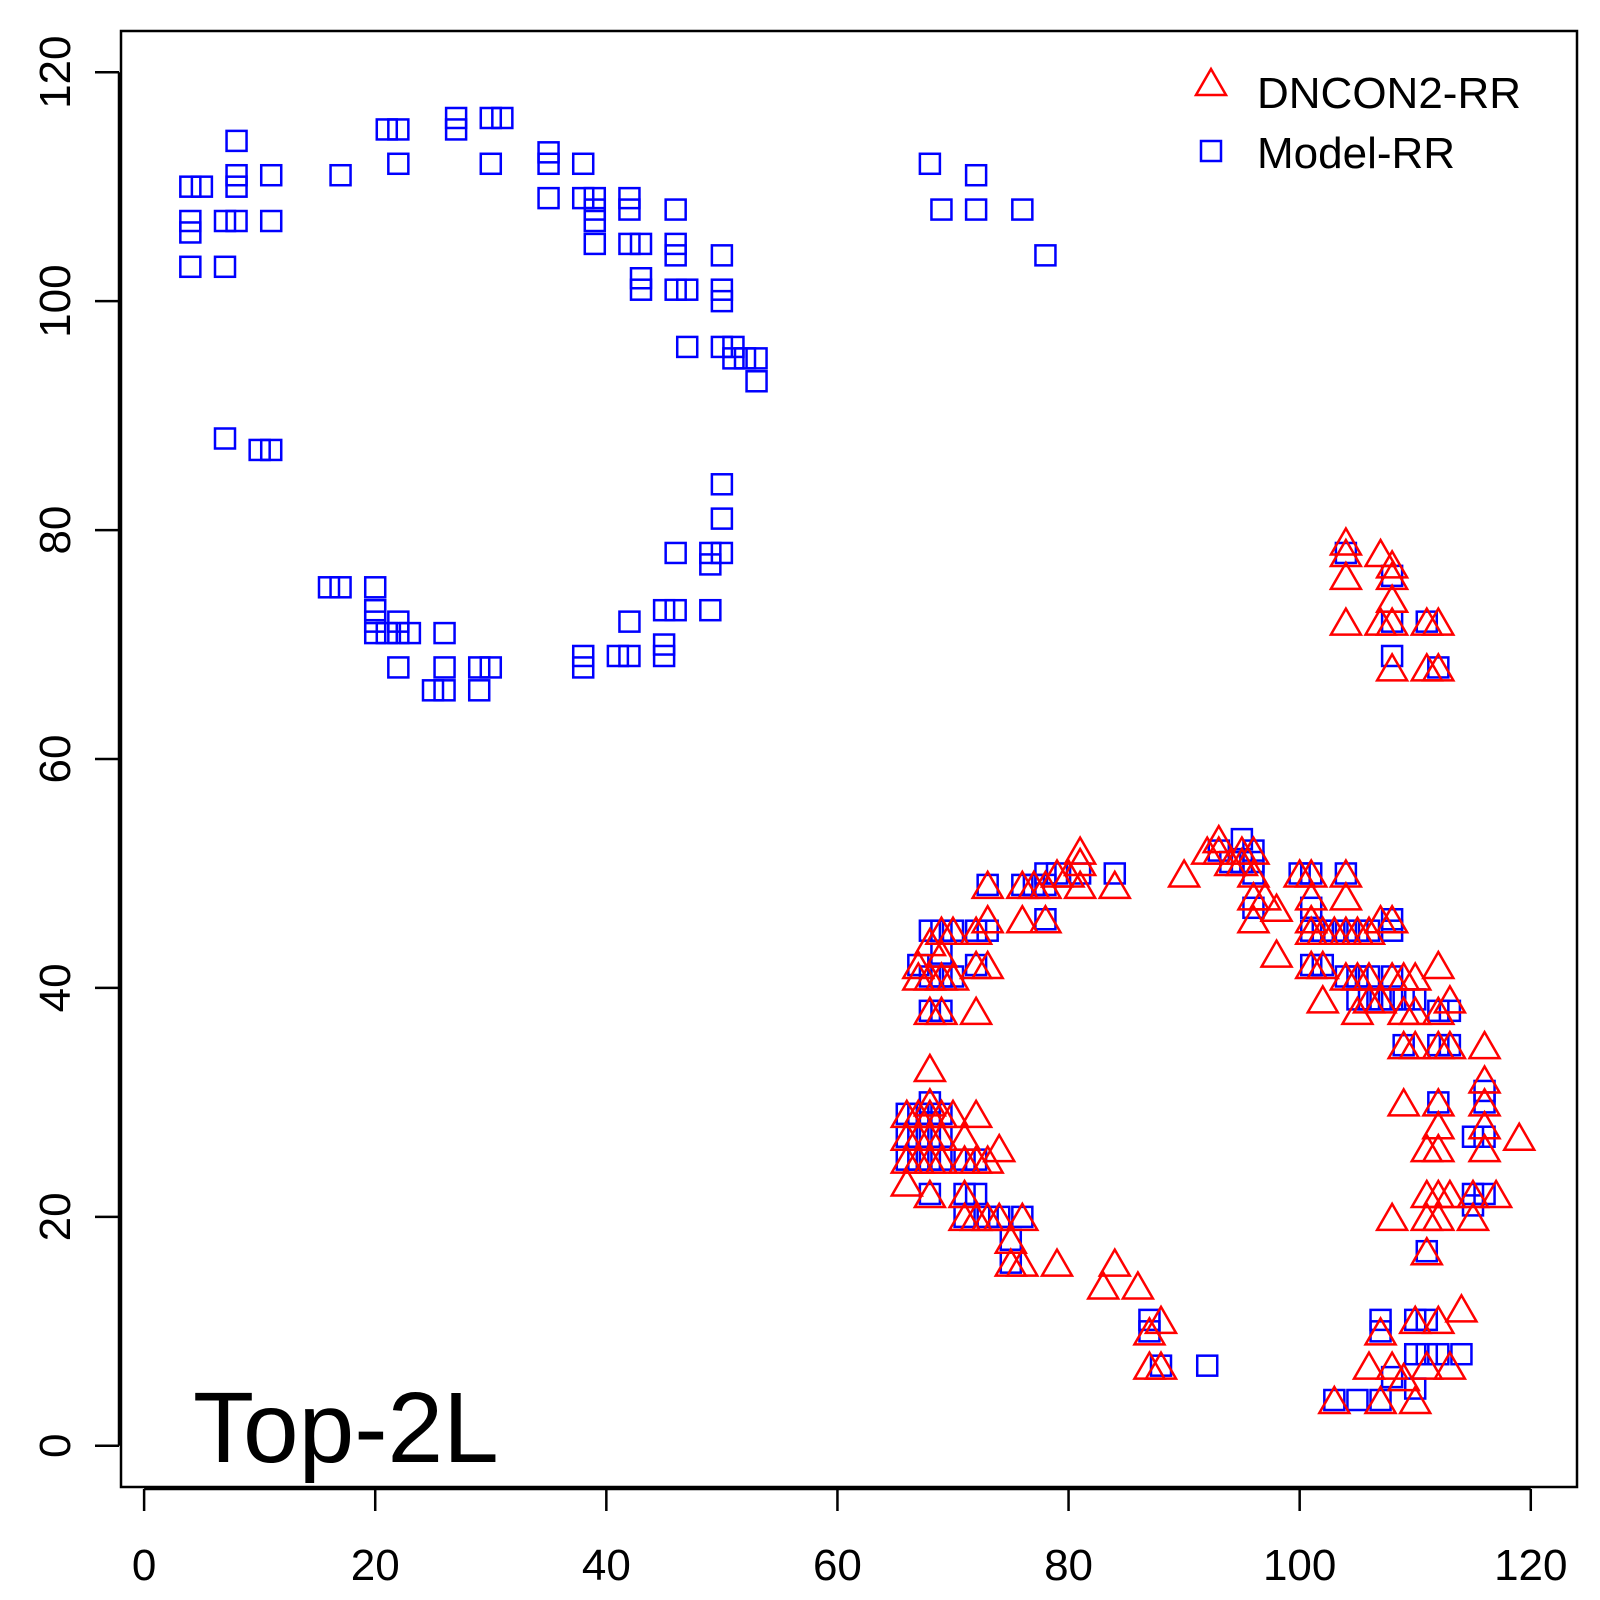 The height and width of the screenshot is (1600, 1600). Describe the element at coordinates (55, 71) in the screenshot. I see `y-tick-label: 120` at that location.